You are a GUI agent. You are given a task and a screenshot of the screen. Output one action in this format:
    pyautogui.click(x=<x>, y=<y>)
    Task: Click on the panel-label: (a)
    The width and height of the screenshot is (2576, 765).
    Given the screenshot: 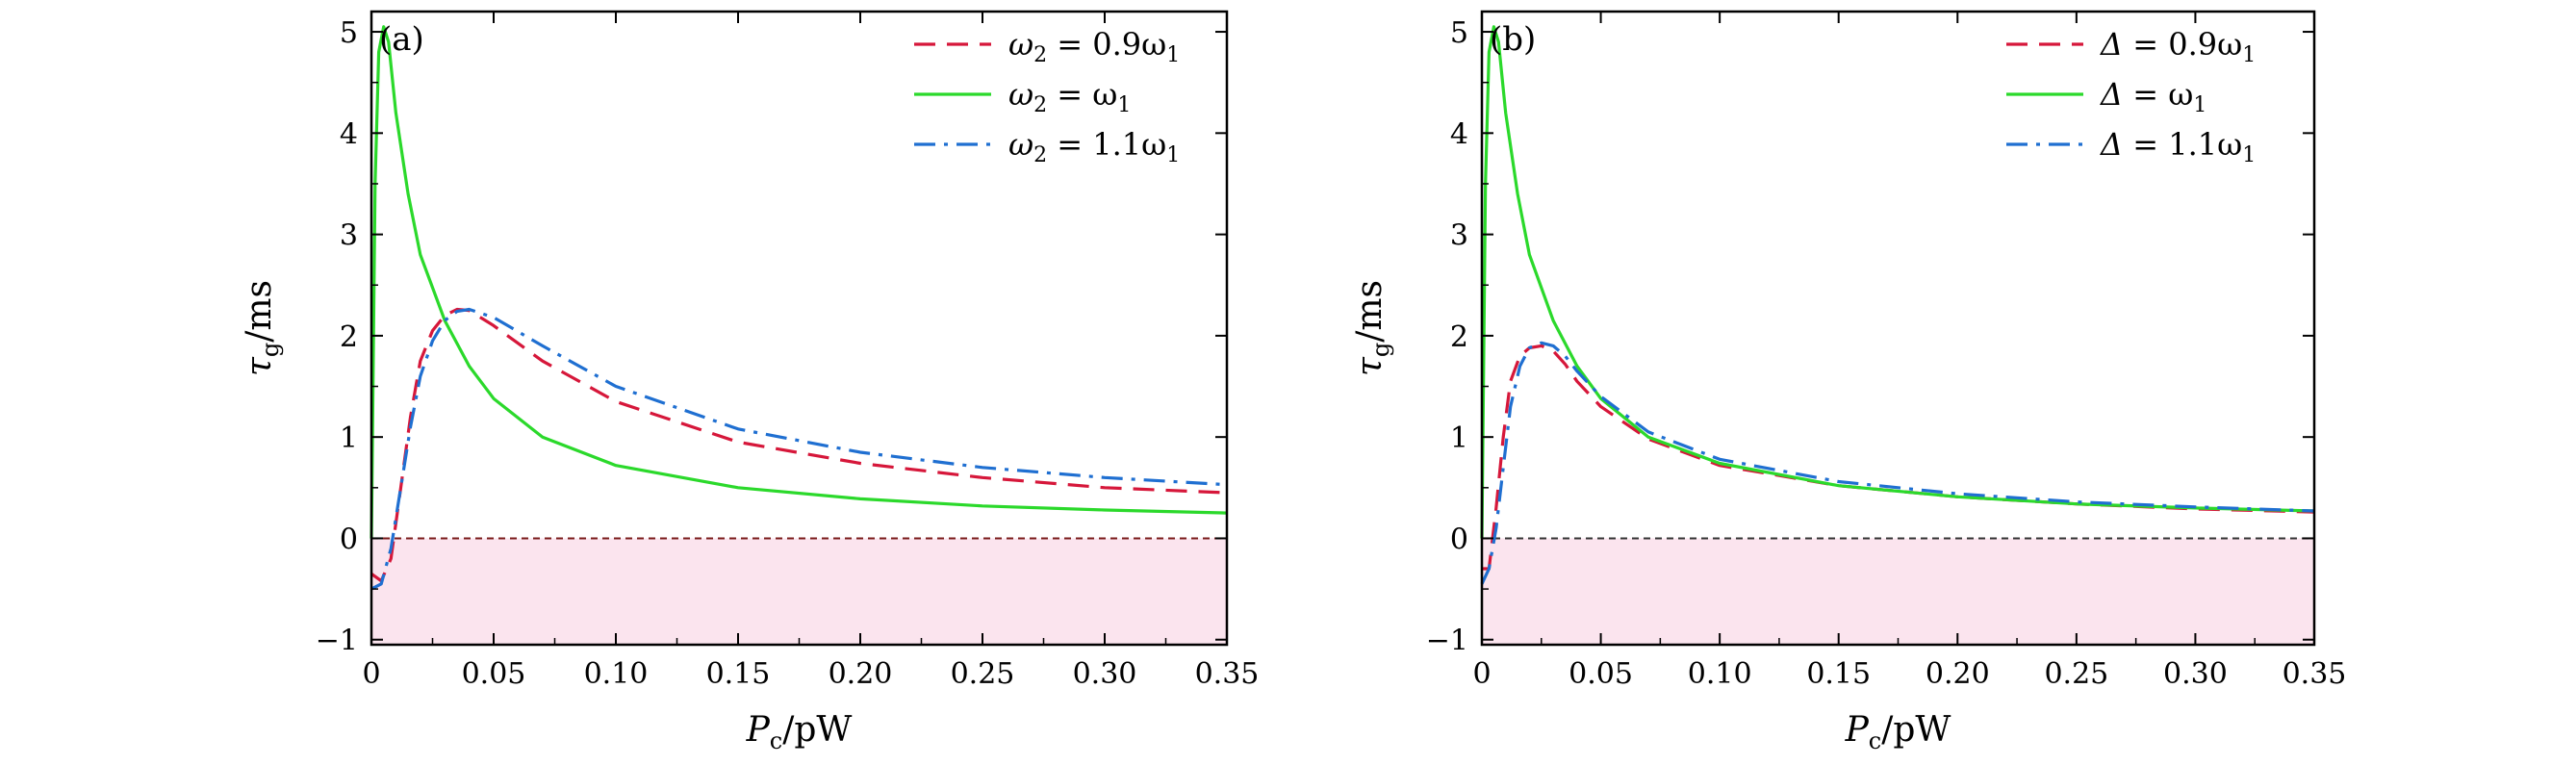 What is the action you would take?
    pyautogui.click(x=401, y=40)
    